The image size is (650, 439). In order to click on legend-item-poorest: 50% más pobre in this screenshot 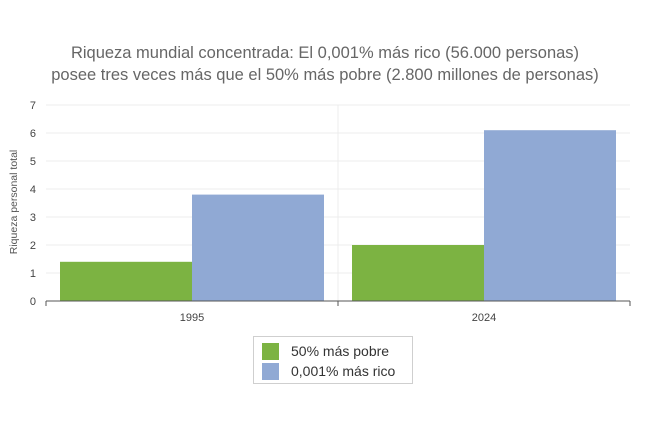, I will do `click(333, 351)`.